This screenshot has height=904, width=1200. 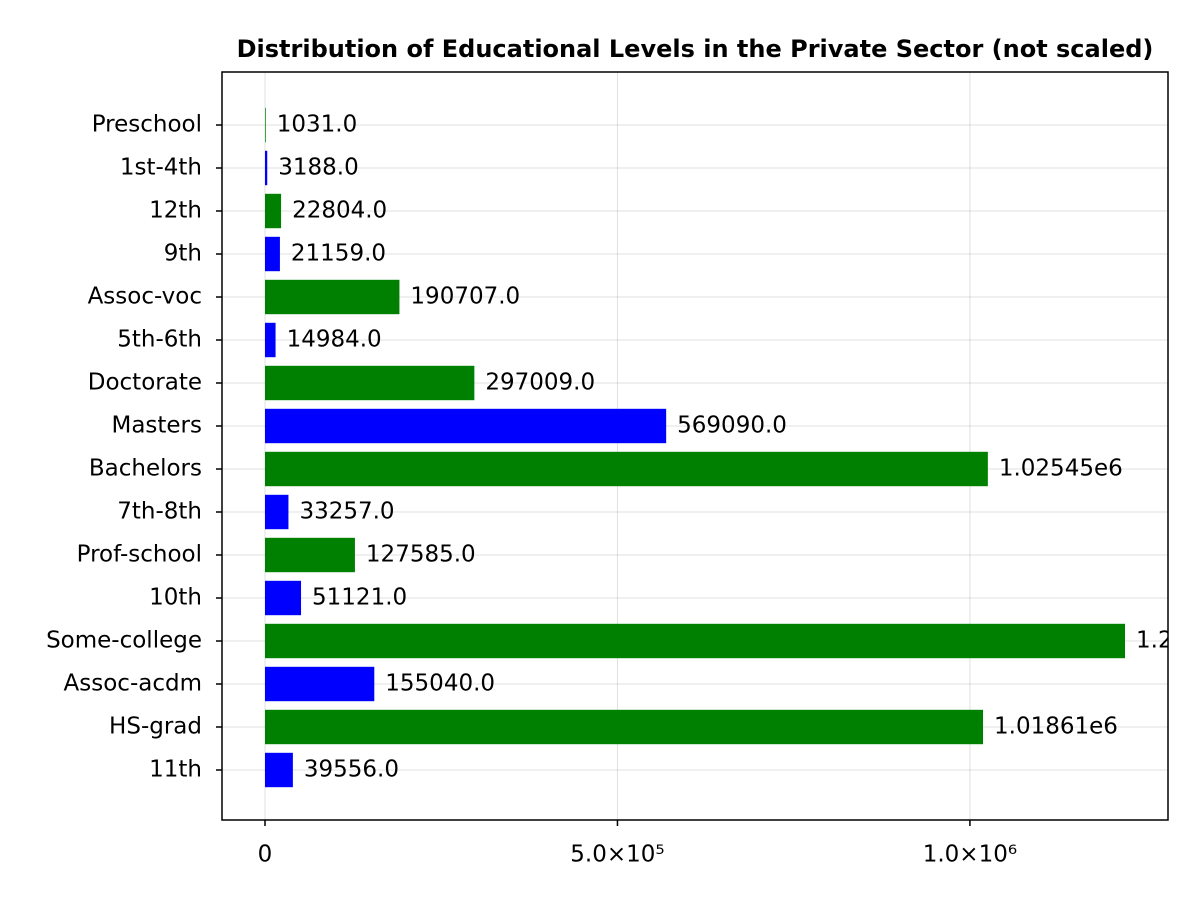 What do you see at coordinates (145, 469) in the screenshot?
I see `y-tick-label: Bachelors` at bounding box center [145, 469].